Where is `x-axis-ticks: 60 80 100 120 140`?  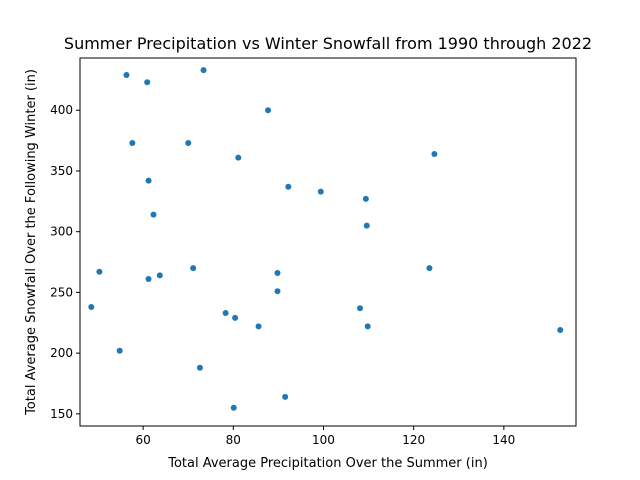 x-axis-ticks: 60 80 100 120 140 is located at coordinates (325, 436).